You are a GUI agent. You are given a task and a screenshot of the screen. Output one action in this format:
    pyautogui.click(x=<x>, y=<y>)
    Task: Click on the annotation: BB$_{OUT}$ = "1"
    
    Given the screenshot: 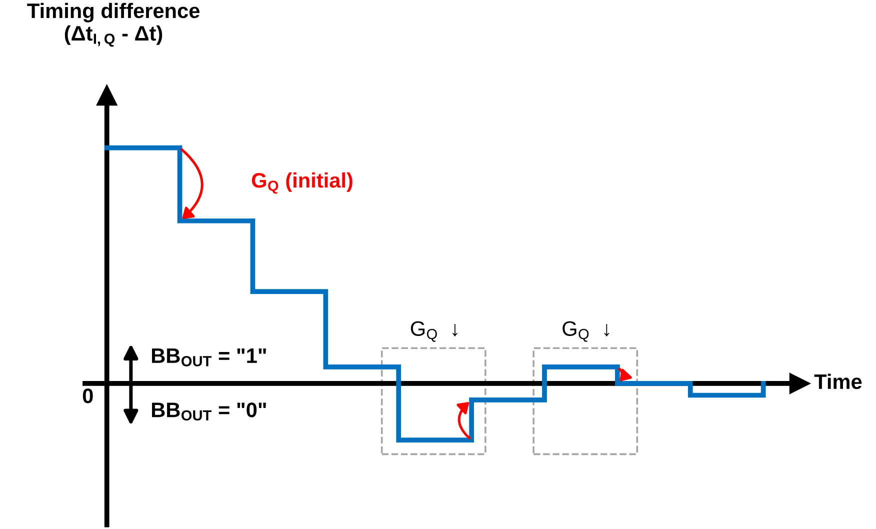 What is the action you would take?
    pyautogui.click(x=209, y=357)
    